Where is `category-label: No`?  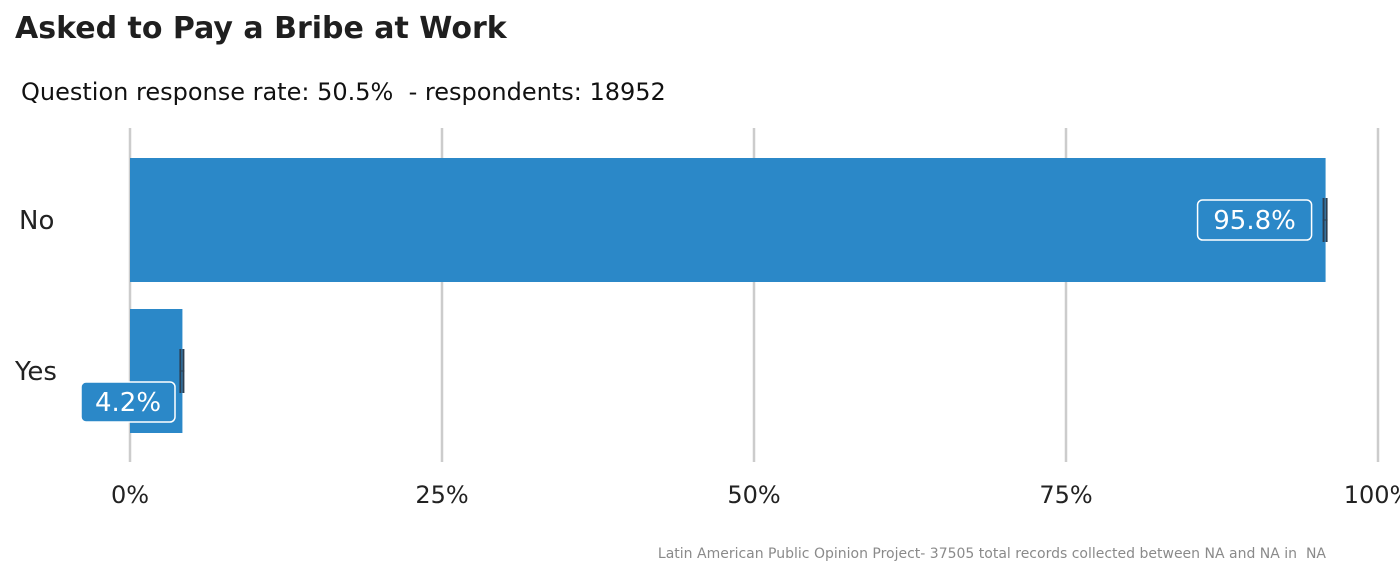
category-label: No is located at coordinates (36, 221).